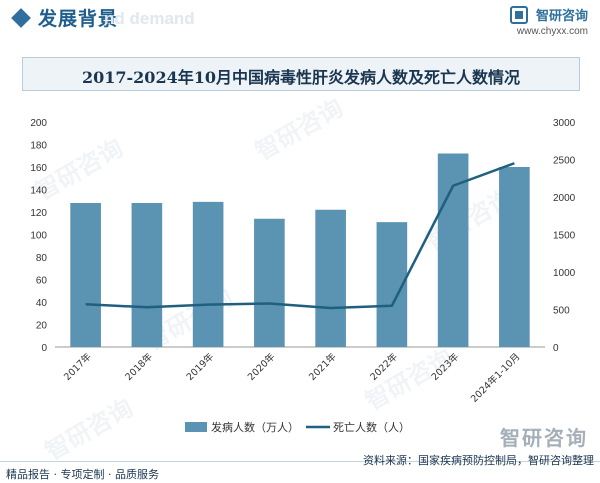 This screenshot has height=483, width=600. Describe the element at coordinates (544, 438) in the screenshot. I see `footer-logo-text: 智研咨询` at that location.